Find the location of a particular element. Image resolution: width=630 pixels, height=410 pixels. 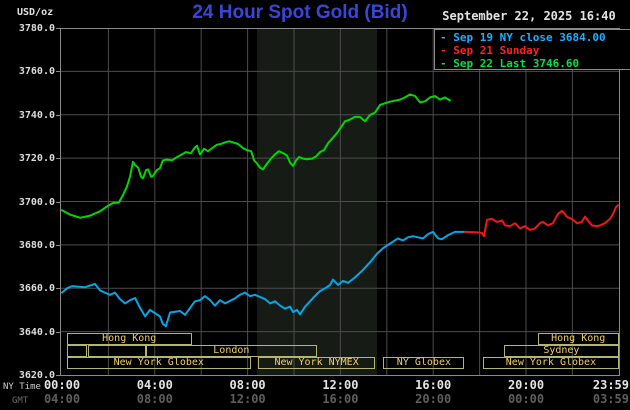

session-box-label: New York NYMEX is located at coordinates (316, 362).